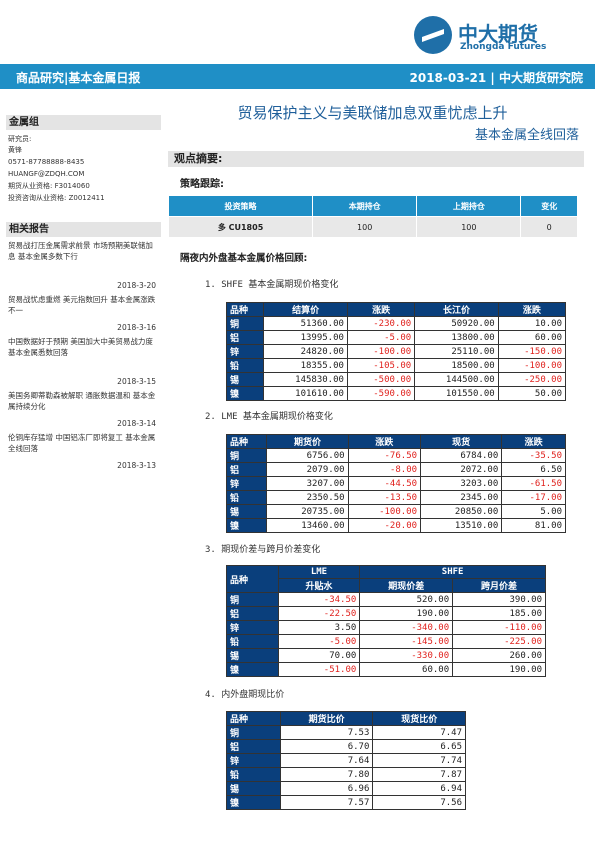 The image size is (595, 842). I want to click on table-cell: 100, so click(469, 227).